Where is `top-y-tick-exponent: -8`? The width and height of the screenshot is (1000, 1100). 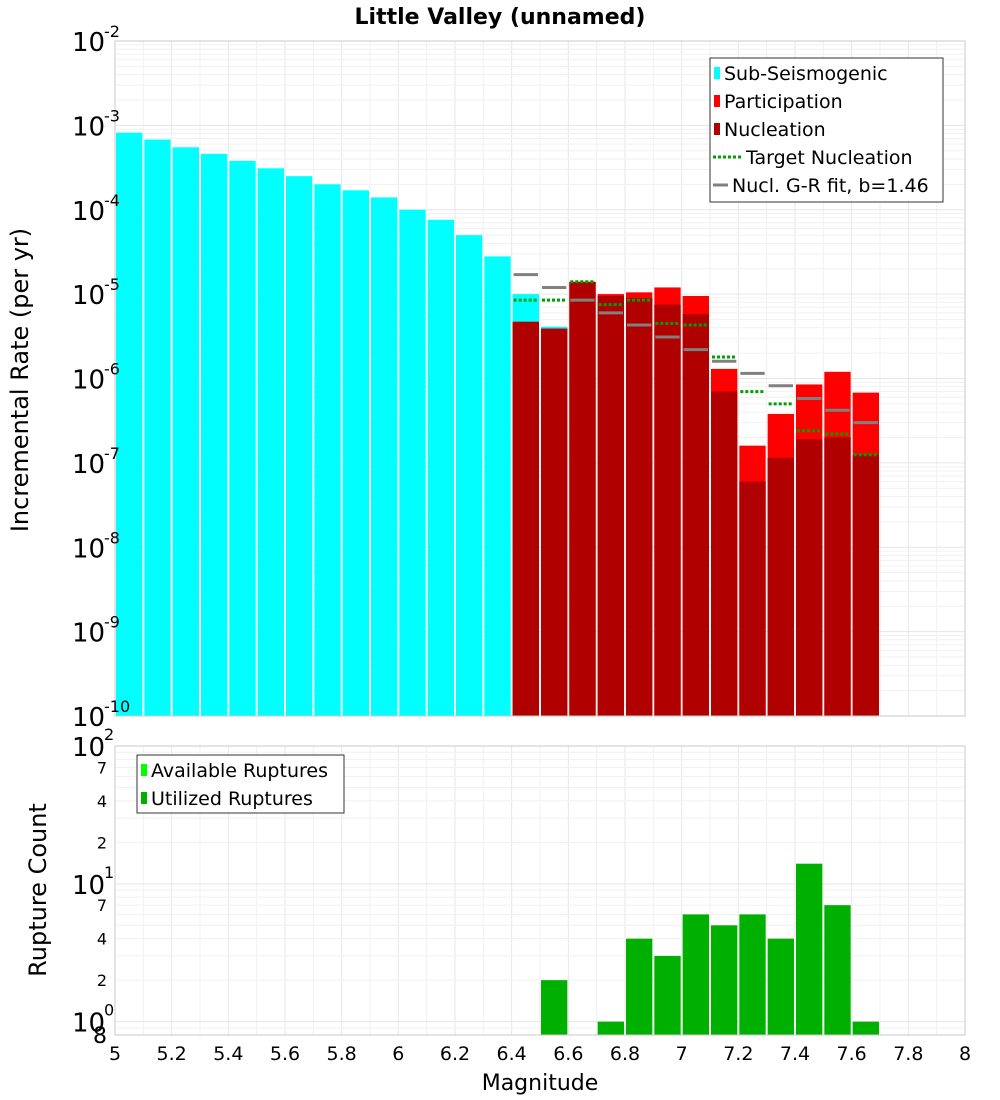
top-y-tick-exponent: -8 is located at coordinates (112, 537).